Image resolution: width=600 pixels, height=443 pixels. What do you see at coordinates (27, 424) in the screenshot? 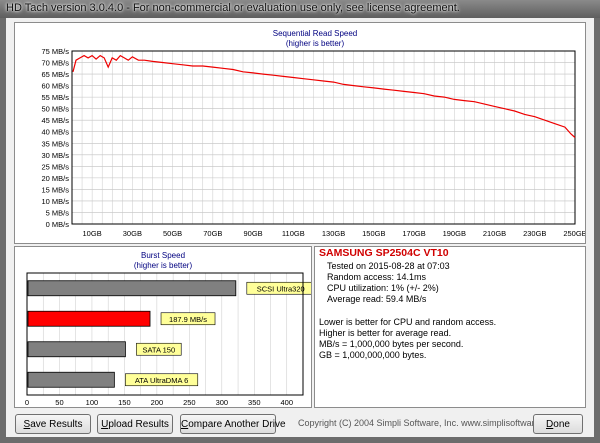
I see `save-hotkey: S` at bounding box center [27, 424].